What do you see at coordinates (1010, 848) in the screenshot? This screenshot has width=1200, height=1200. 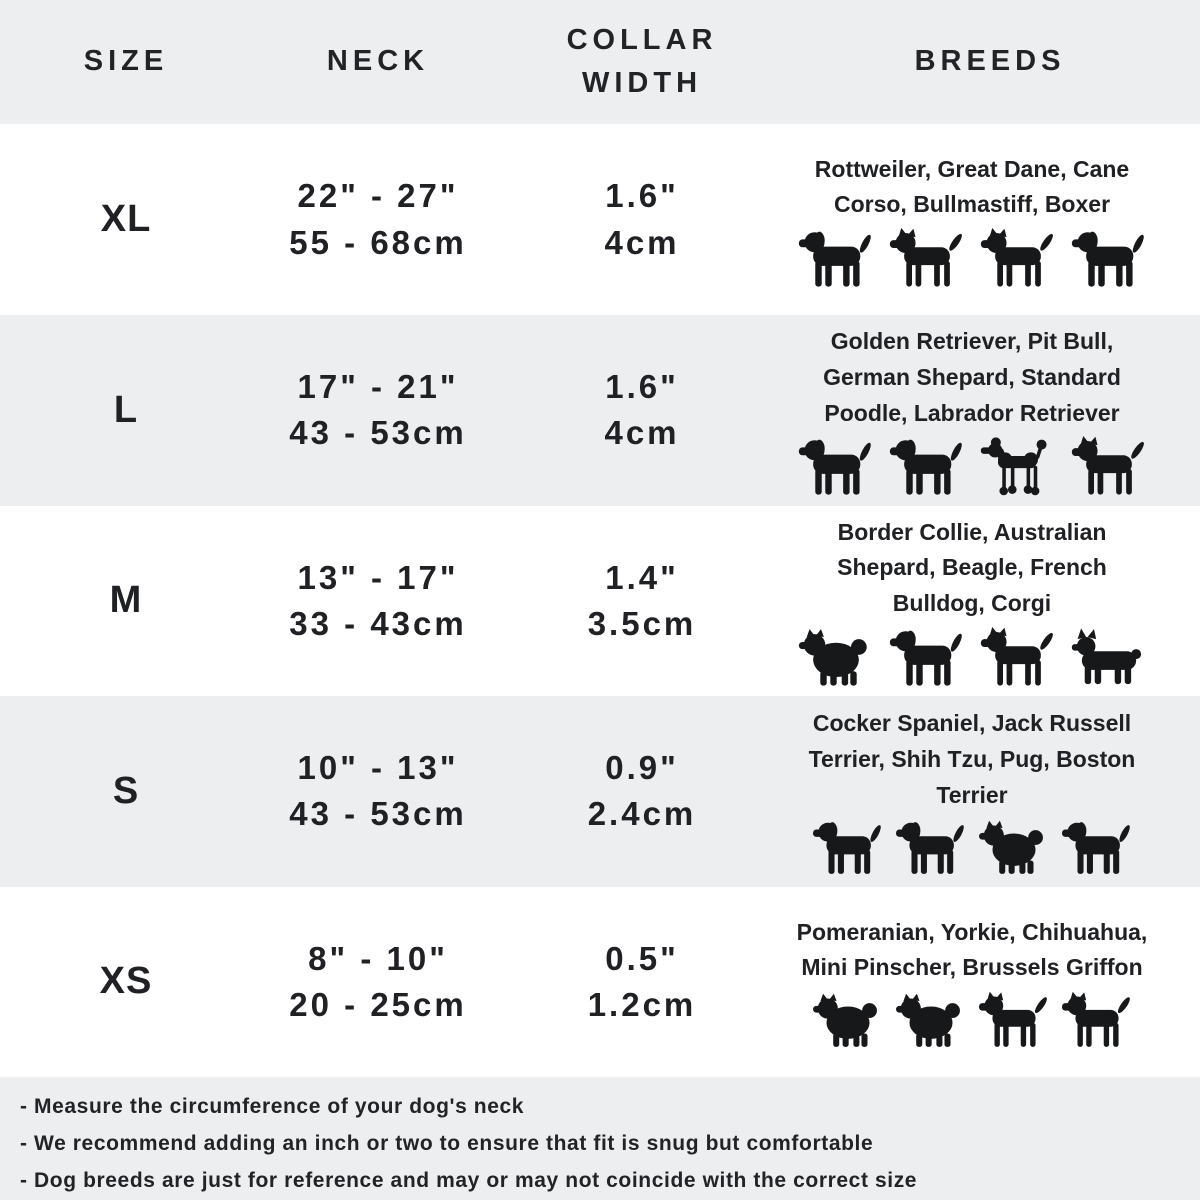 I see `shih-tzu-icon` at bounding box center [1010, 848].